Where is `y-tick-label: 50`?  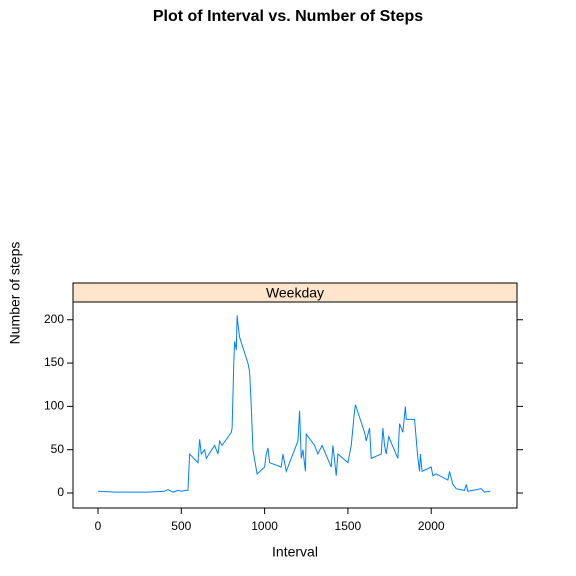 y-tick-label: 50 is located at coordinates (58, 449).